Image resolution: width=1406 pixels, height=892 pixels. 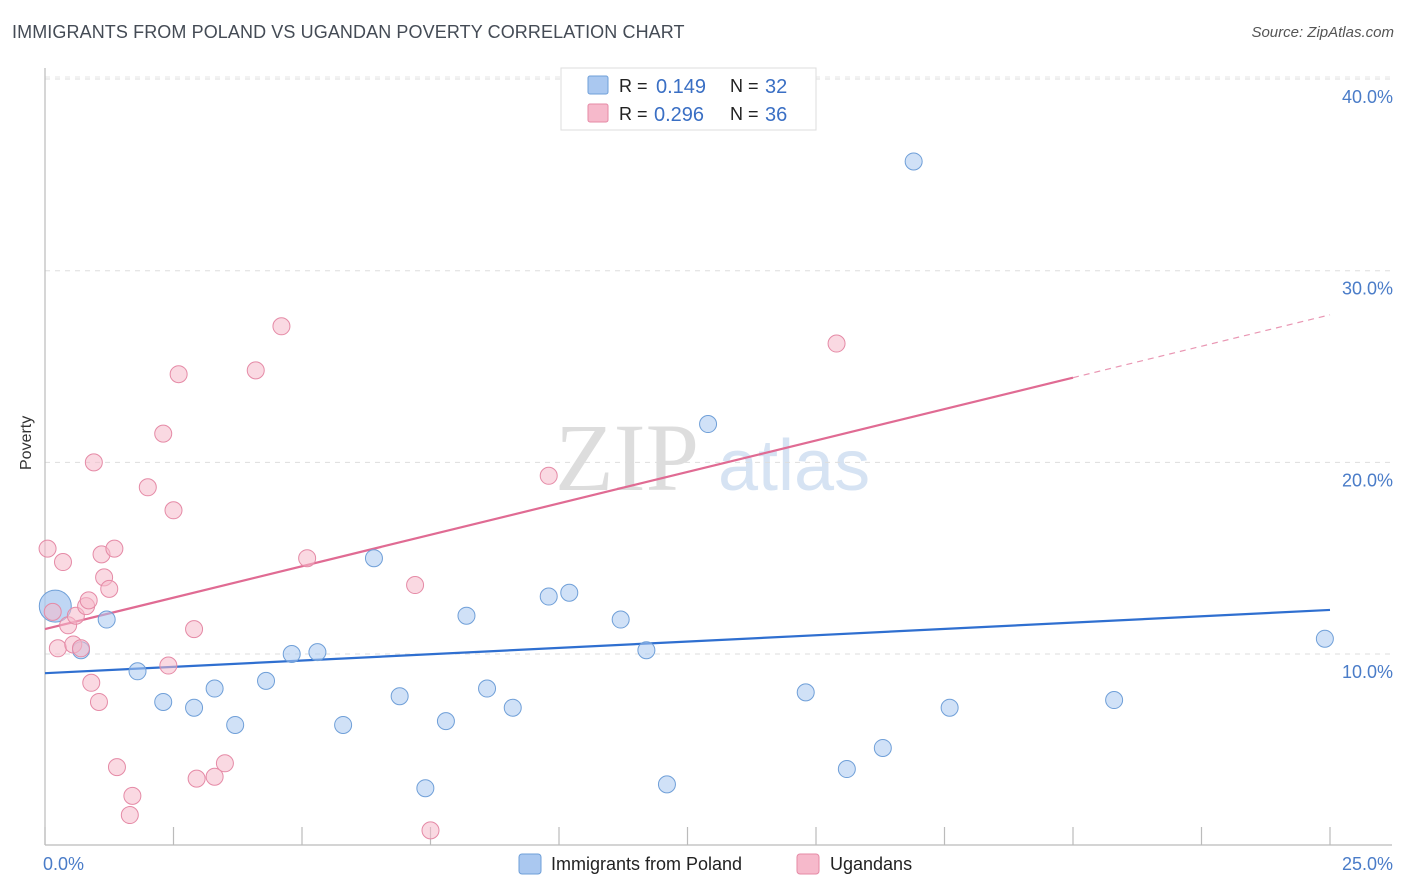 What do you see at coordinates (530, 864) in the screenshot?
I see `legend-swatch-immigrants-from-poland` at bounding box center [530, 864].